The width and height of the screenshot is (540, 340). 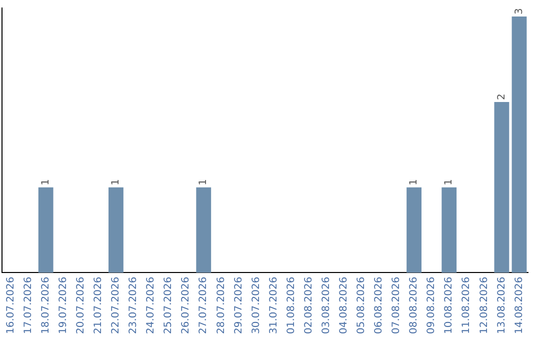 What do you see at coordinates (134, 305) in the screenshot?
I see `x-tick-label: 23.07.2026` at bounding box center [134, 305].